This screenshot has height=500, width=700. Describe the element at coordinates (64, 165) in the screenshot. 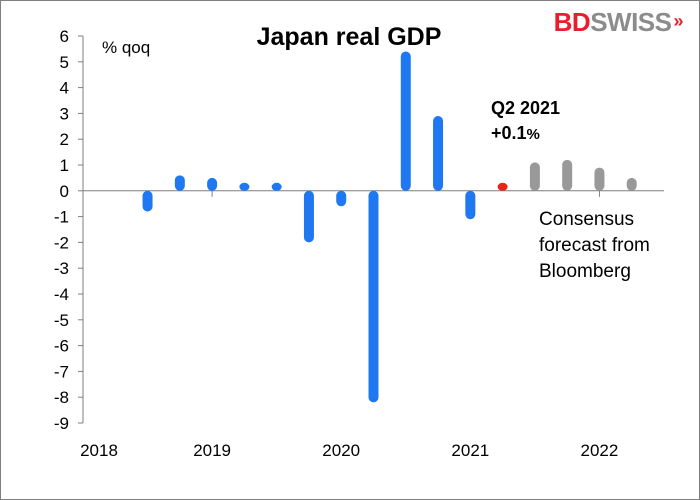

I see `y-tick-label: 1` at that location.